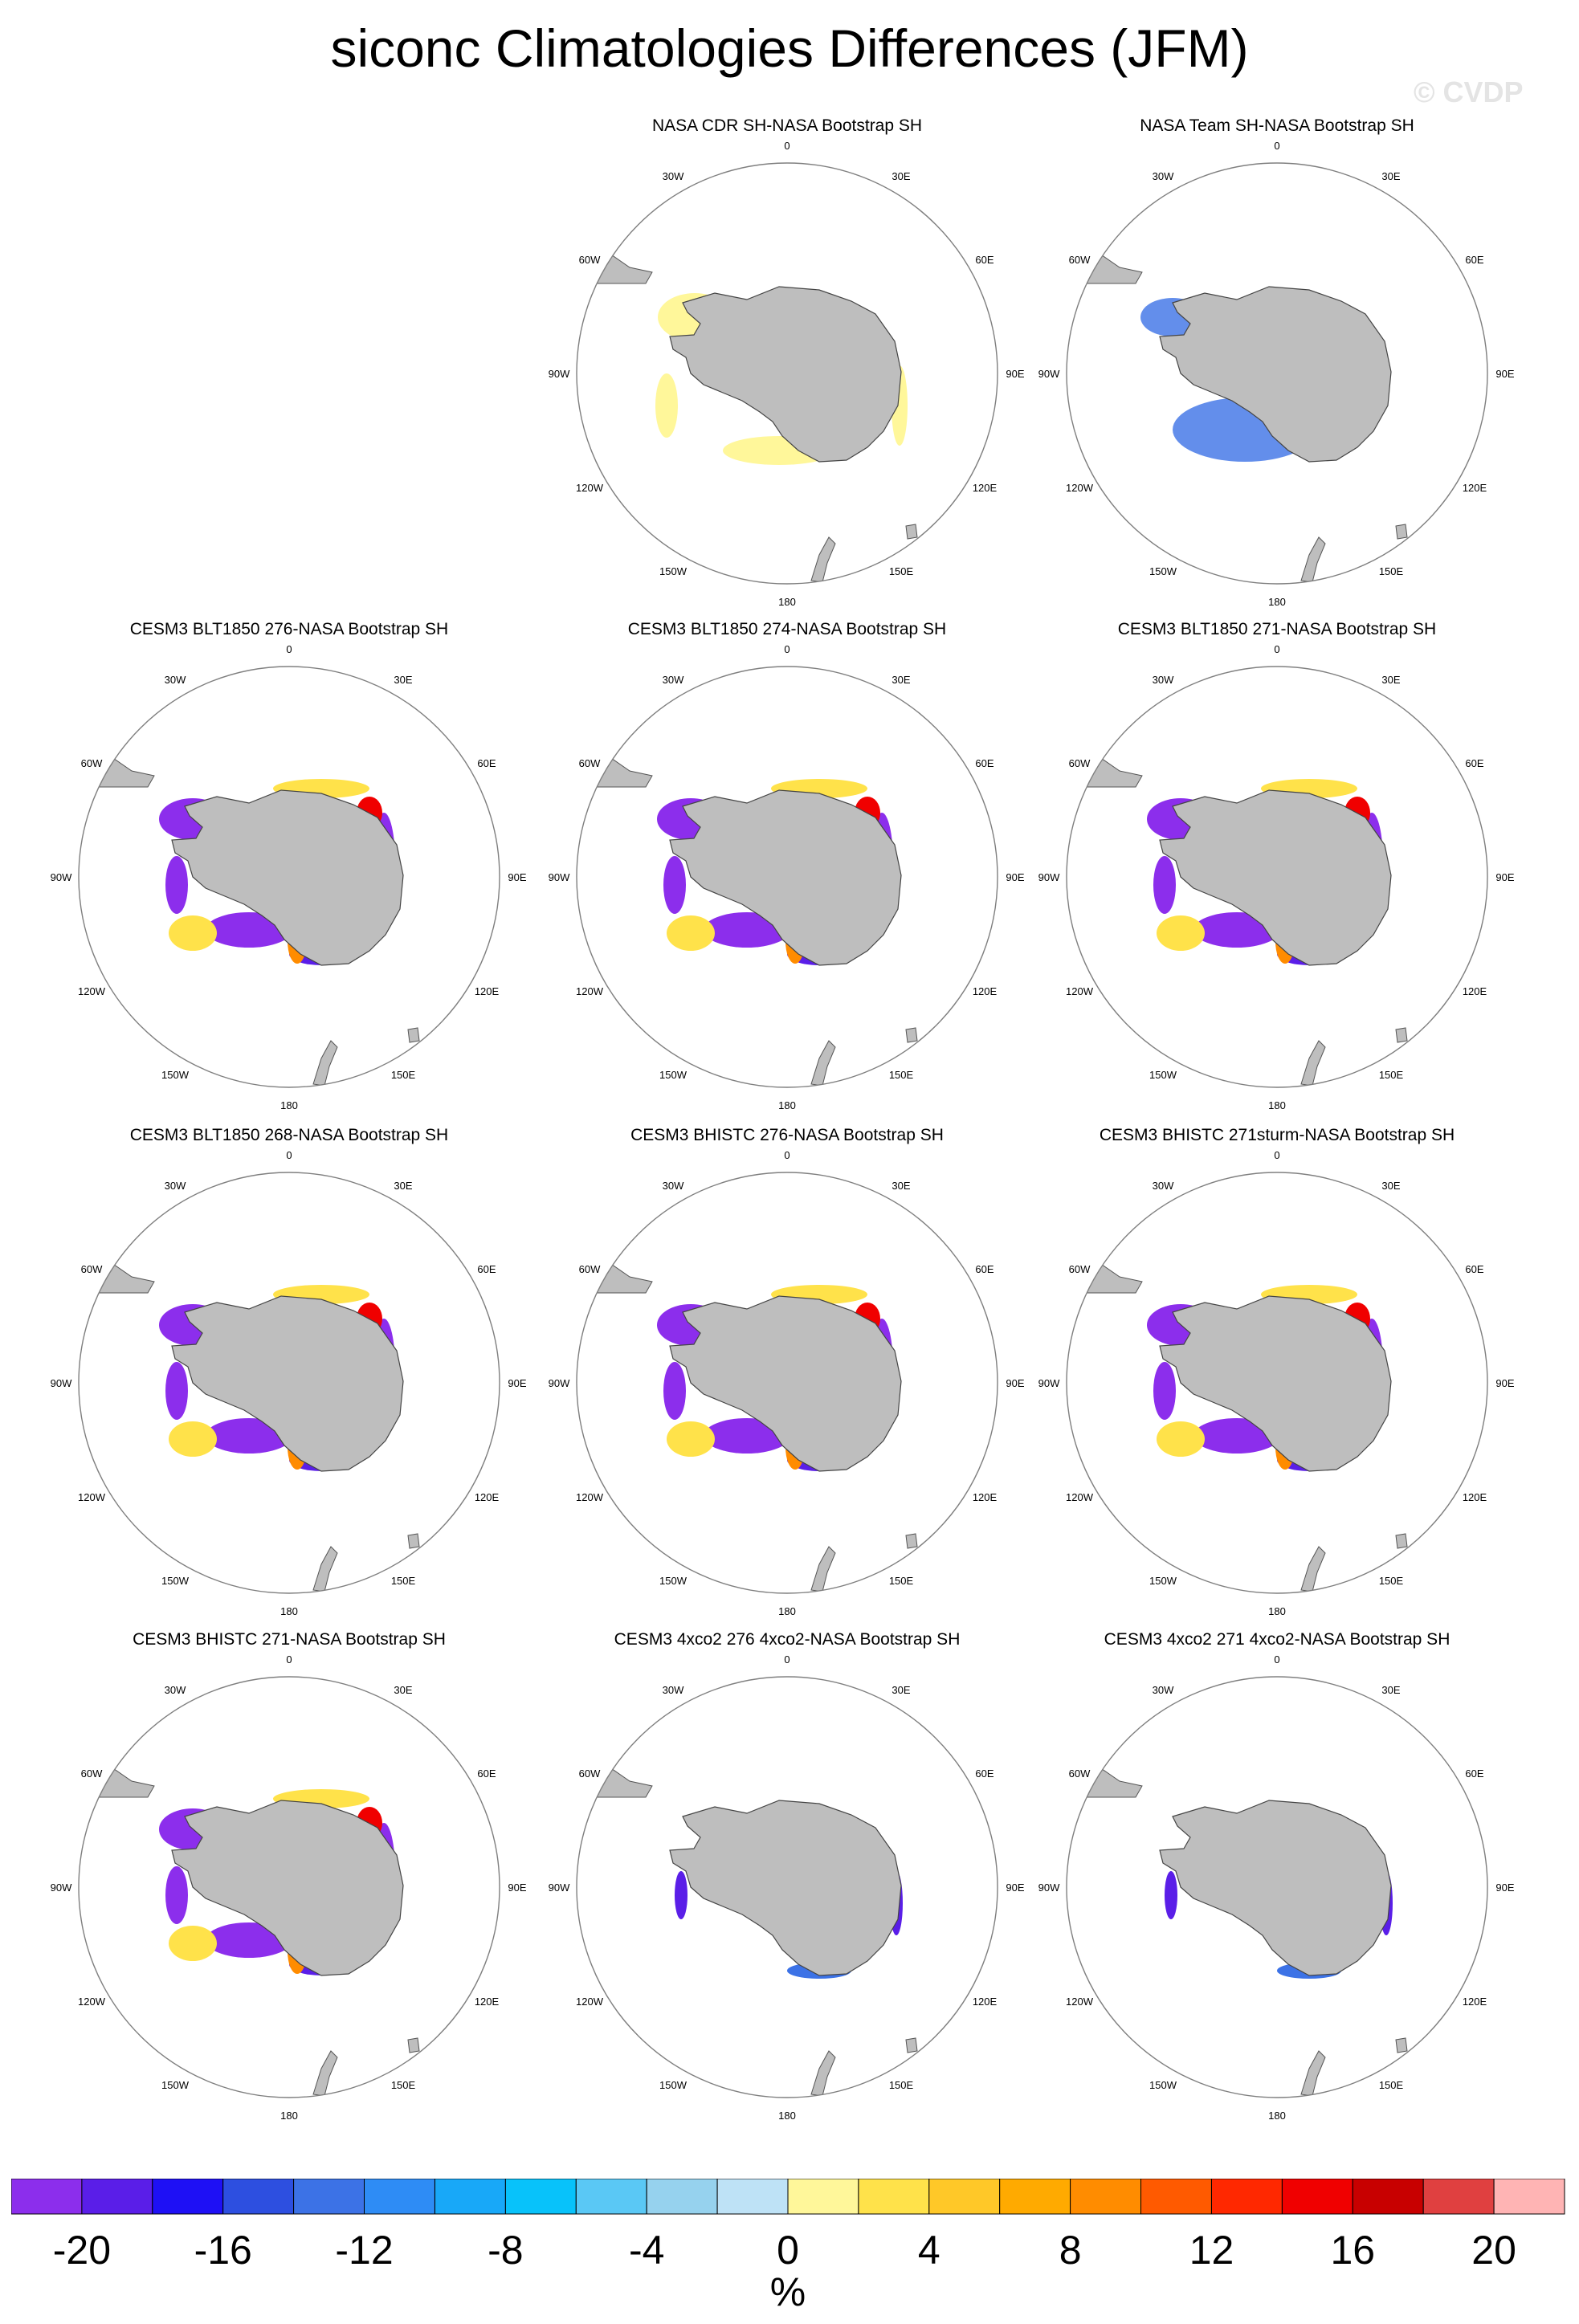 This screenshot has height=2324, width=1579. I want to click on colorbar-tick-label: -8, so click(505, 2251).